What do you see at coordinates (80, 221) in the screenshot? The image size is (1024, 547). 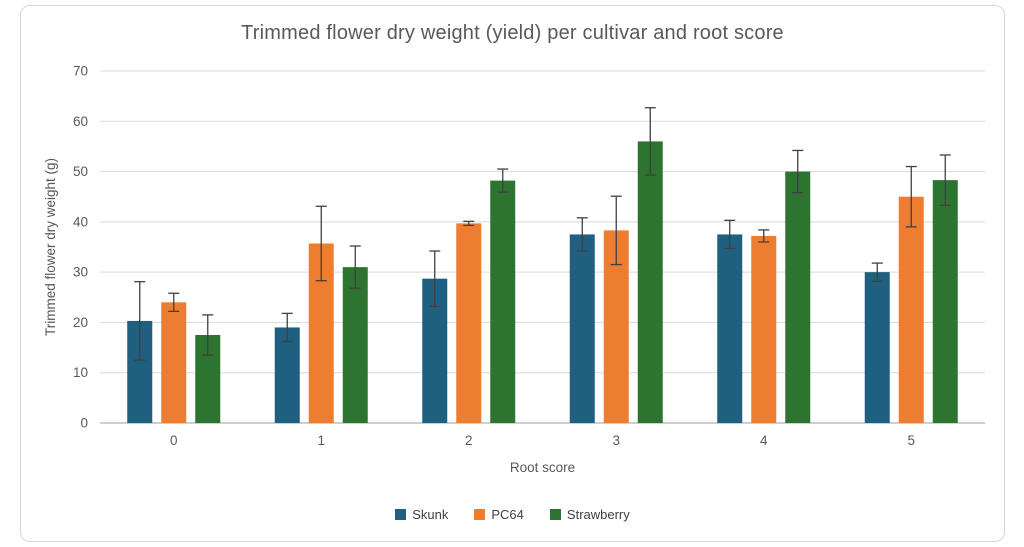 I see `y-tick-label-40: 40` at bounding box center [80, 221].